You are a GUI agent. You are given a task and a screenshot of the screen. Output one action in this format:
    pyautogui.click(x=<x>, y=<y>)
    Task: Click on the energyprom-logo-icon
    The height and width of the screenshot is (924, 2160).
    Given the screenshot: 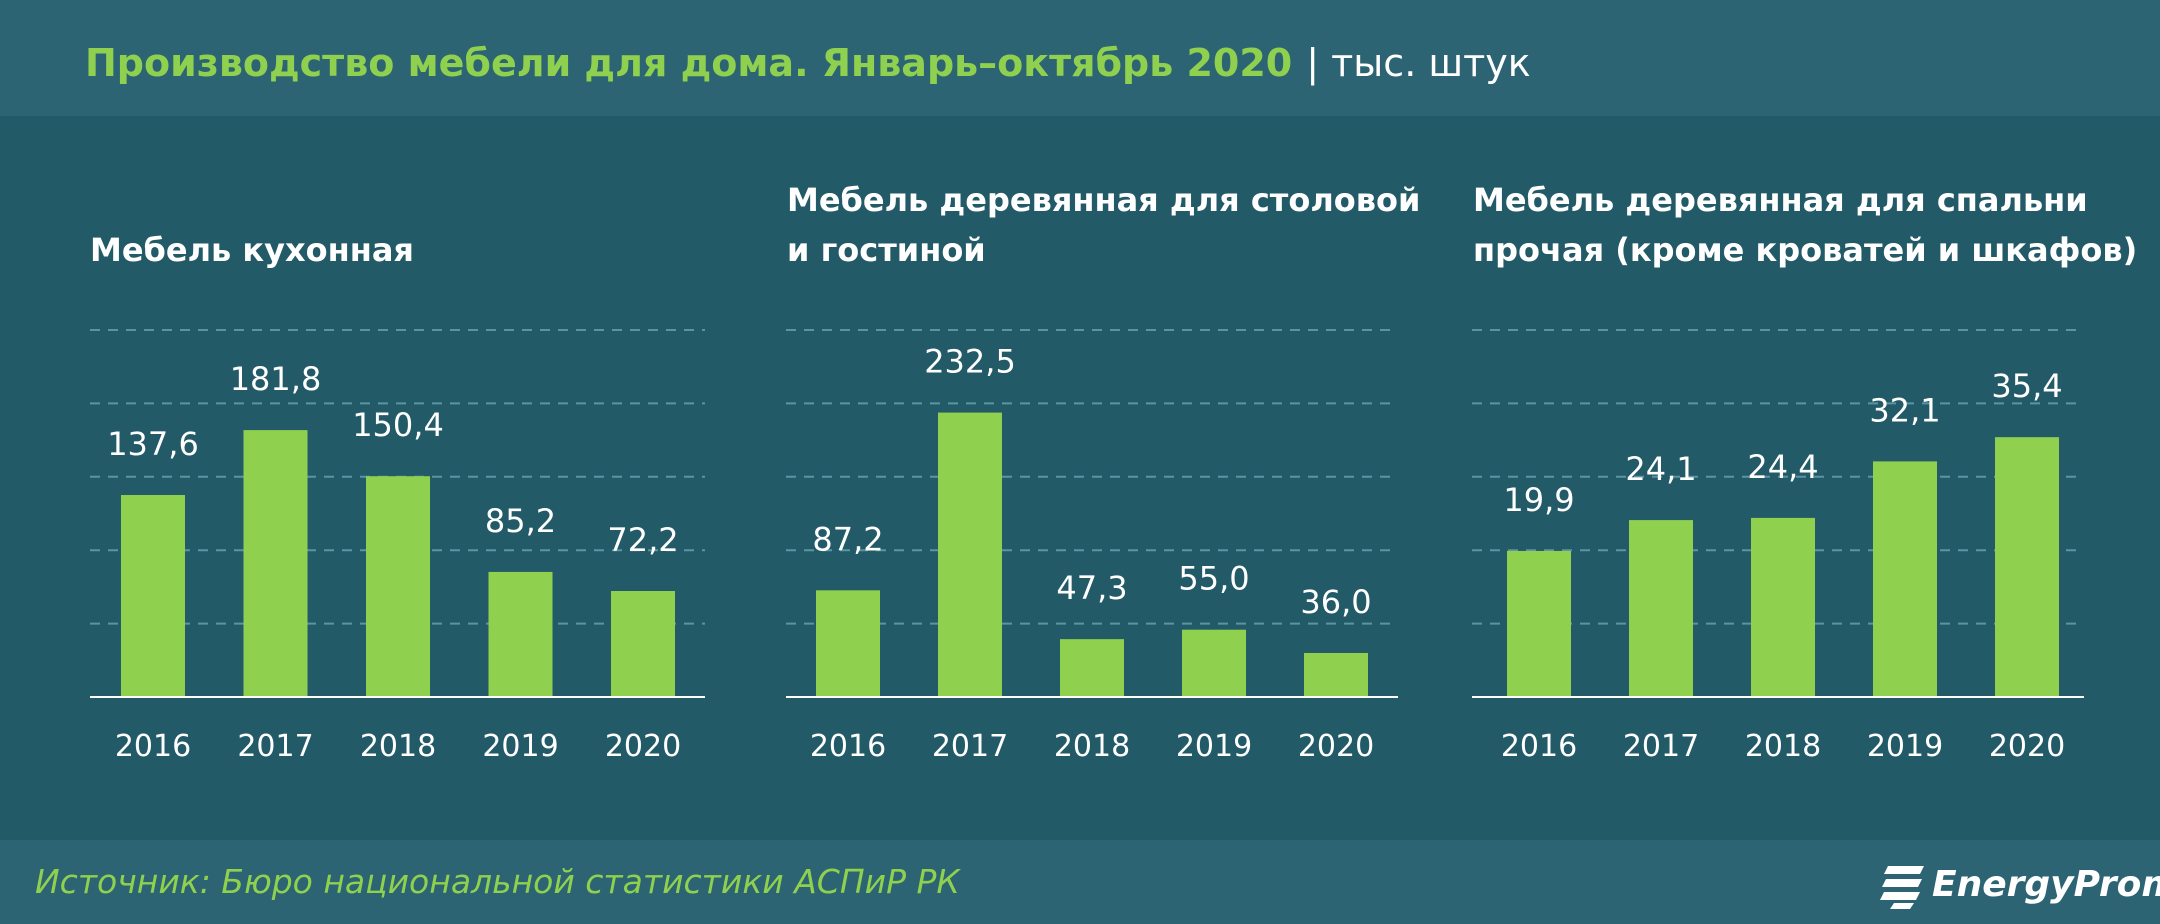 What is the action you would take?
    pyautogui.click(x=1902, y=887)
    